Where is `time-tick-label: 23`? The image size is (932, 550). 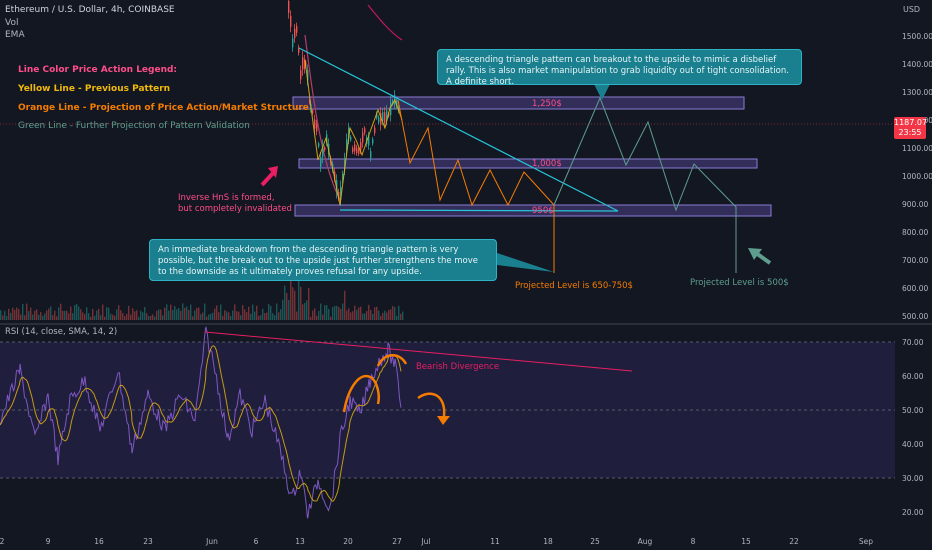
time-tick-label: 23 is located at coordinates (148, 541).